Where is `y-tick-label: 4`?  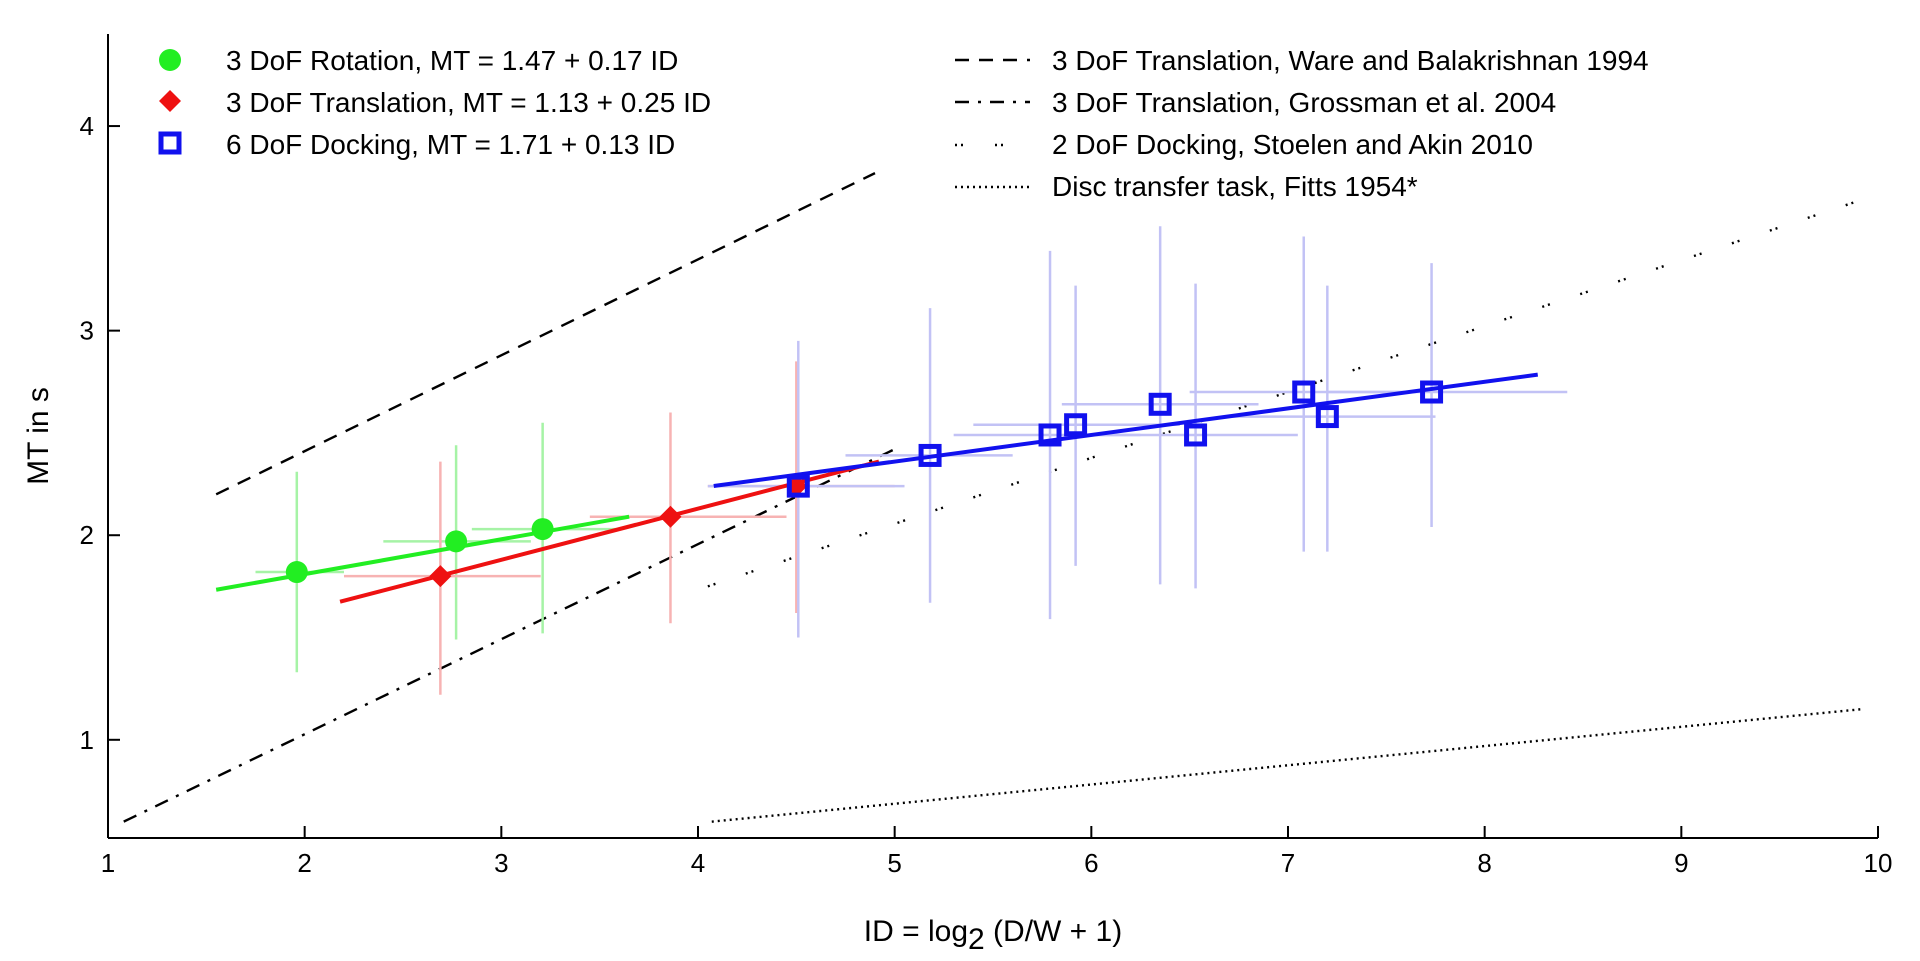
y-tick-label: 4 is located at coordinates (87, 126).